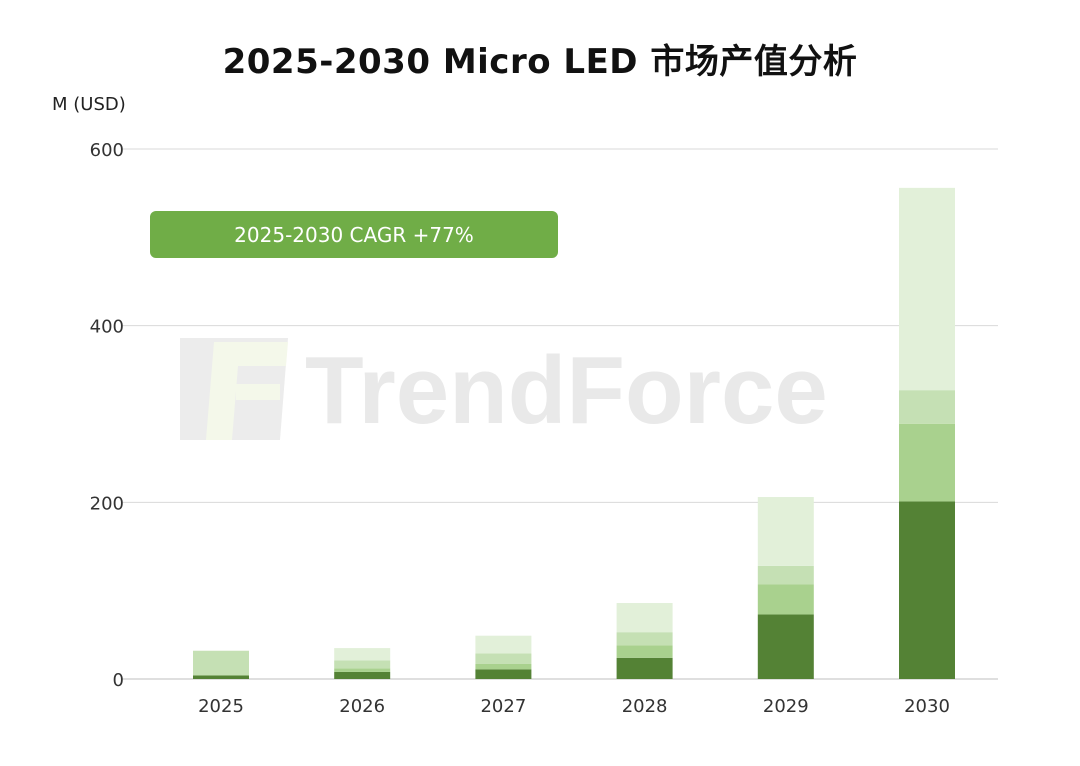  I want to click on y-tick-label: 600, so click(107, 150).